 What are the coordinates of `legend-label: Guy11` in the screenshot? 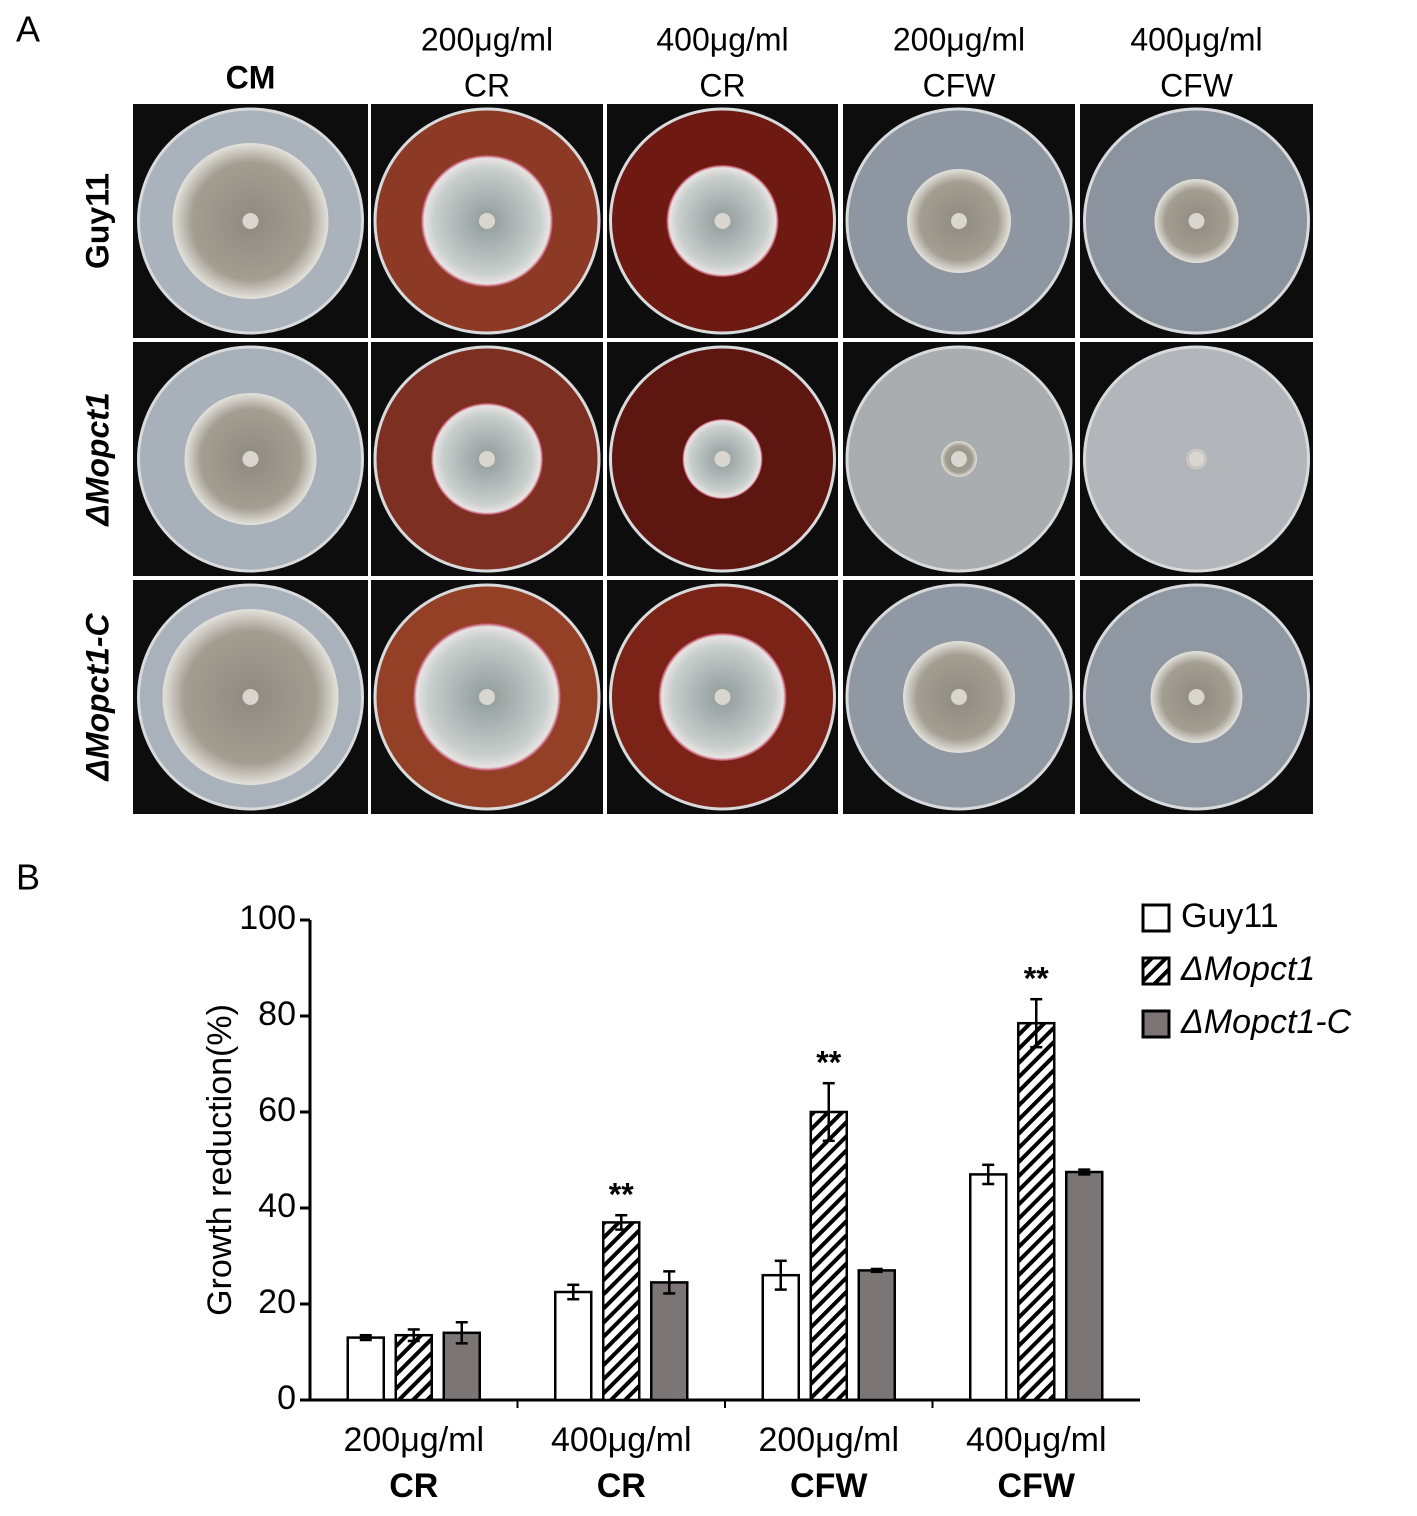 It's located at (1230, 916).